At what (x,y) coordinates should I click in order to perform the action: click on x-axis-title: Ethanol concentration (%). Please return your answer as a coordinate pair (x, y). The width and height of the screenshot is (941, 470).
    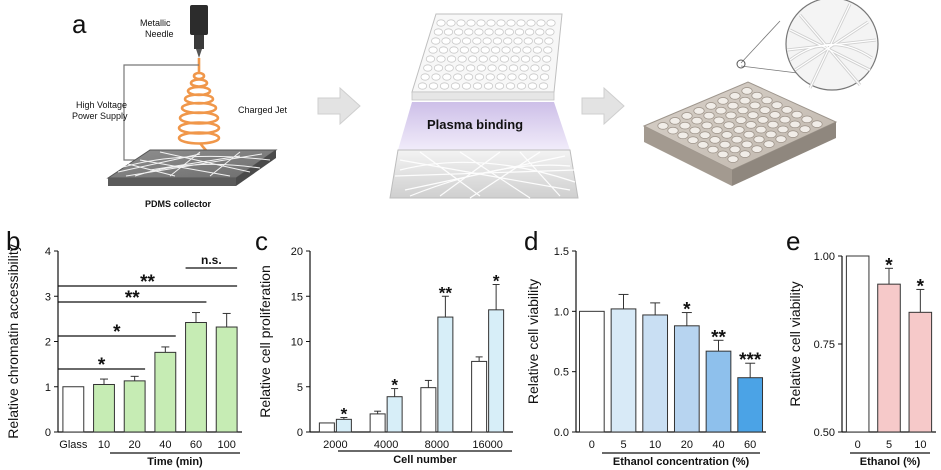
    Looking at the image, I should click on (681, 462).